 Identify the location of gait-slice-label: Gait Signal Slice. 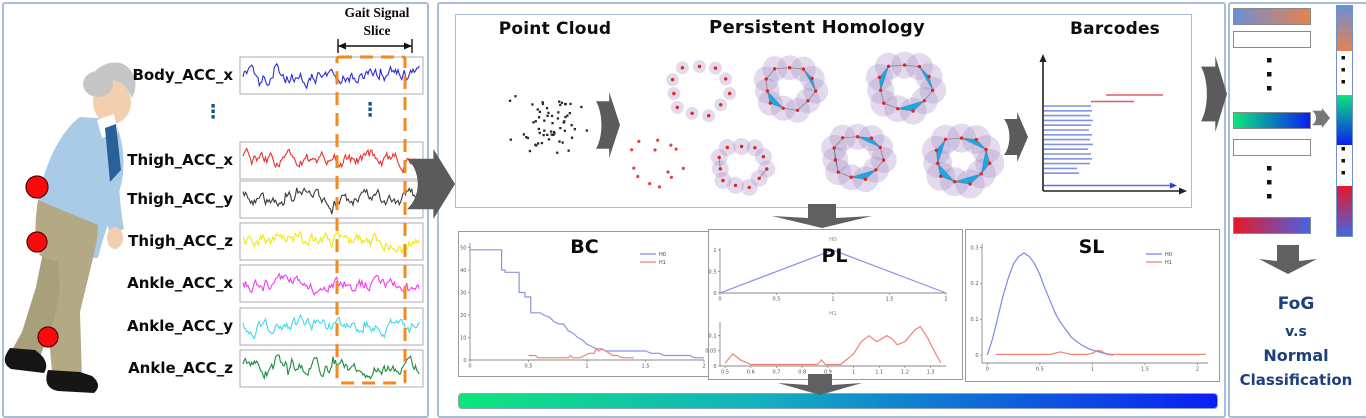
(377, 21).